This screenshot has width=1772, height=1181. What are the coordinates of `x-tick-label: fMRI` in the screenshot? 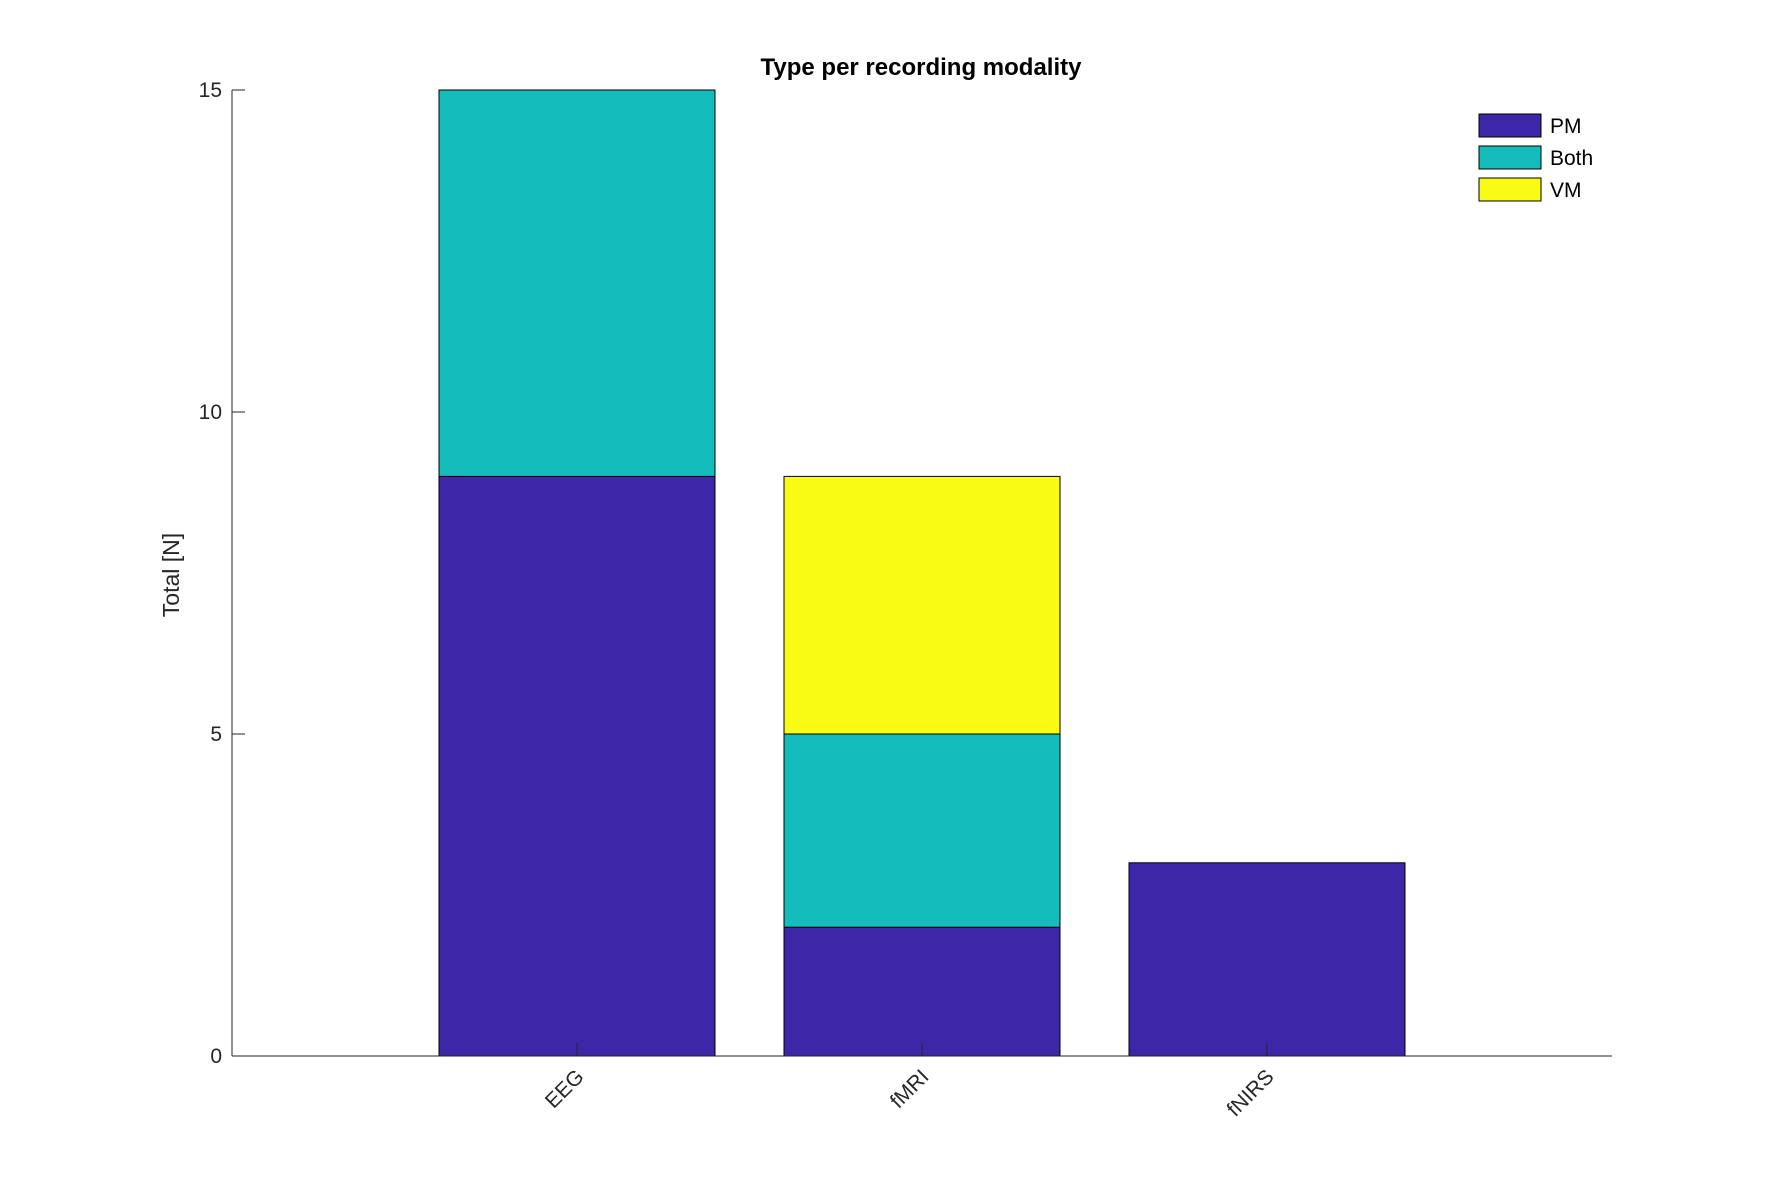 It's located at (910, 1089).